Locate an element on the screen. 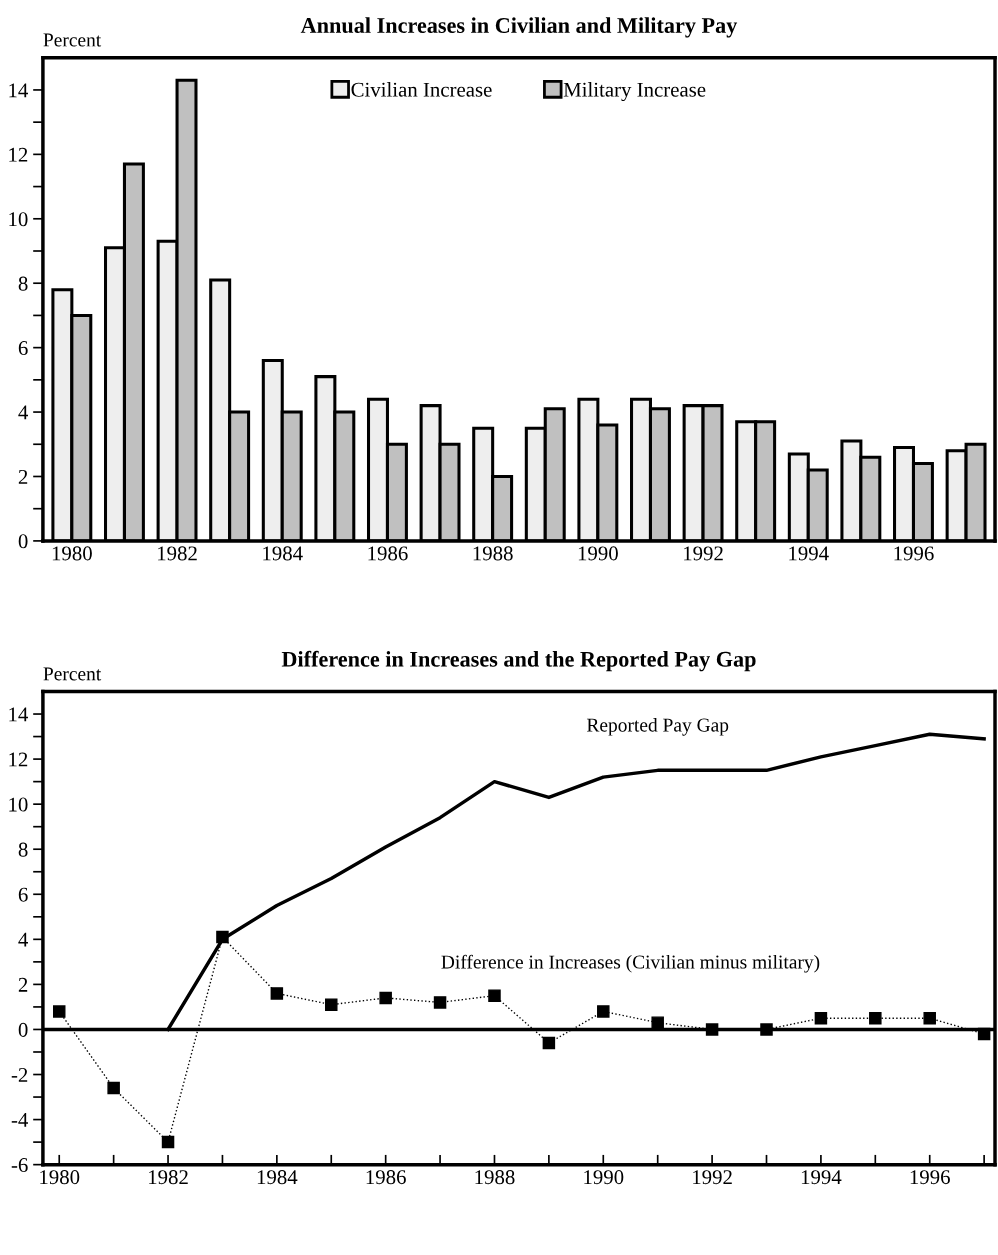 The width and height of the screenshot is (998, 1255). legend-label: Civilian Increase is located at coordinates (421, 89).